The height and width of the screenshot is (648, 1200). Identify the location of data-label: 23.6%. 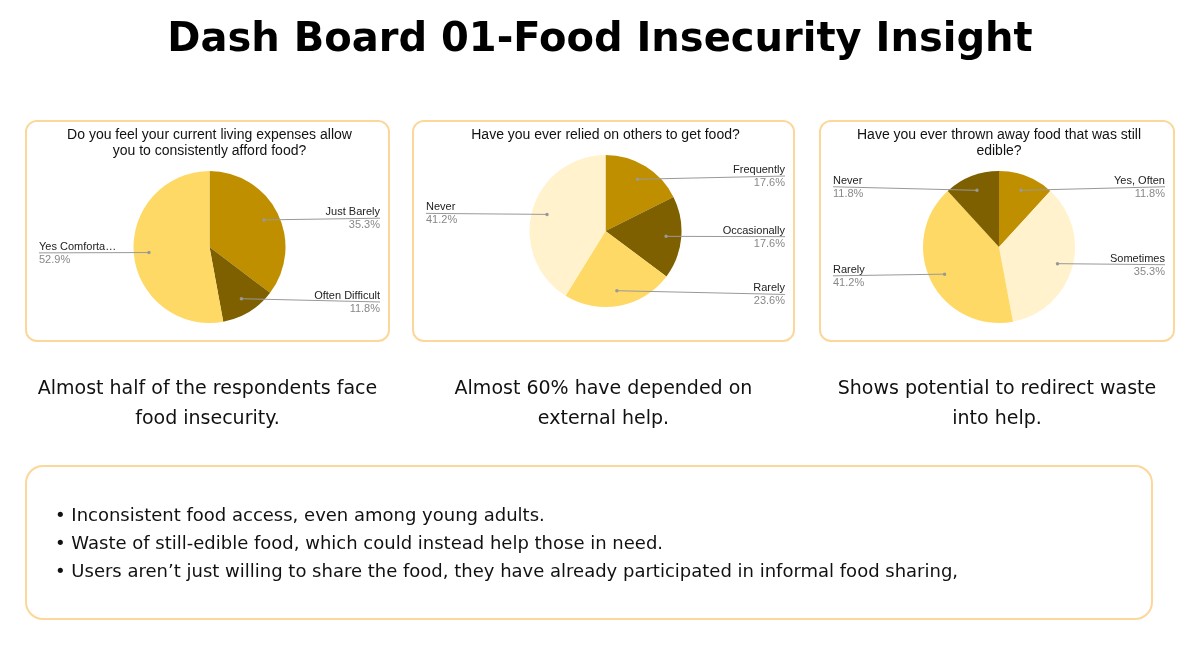
(769, 300).